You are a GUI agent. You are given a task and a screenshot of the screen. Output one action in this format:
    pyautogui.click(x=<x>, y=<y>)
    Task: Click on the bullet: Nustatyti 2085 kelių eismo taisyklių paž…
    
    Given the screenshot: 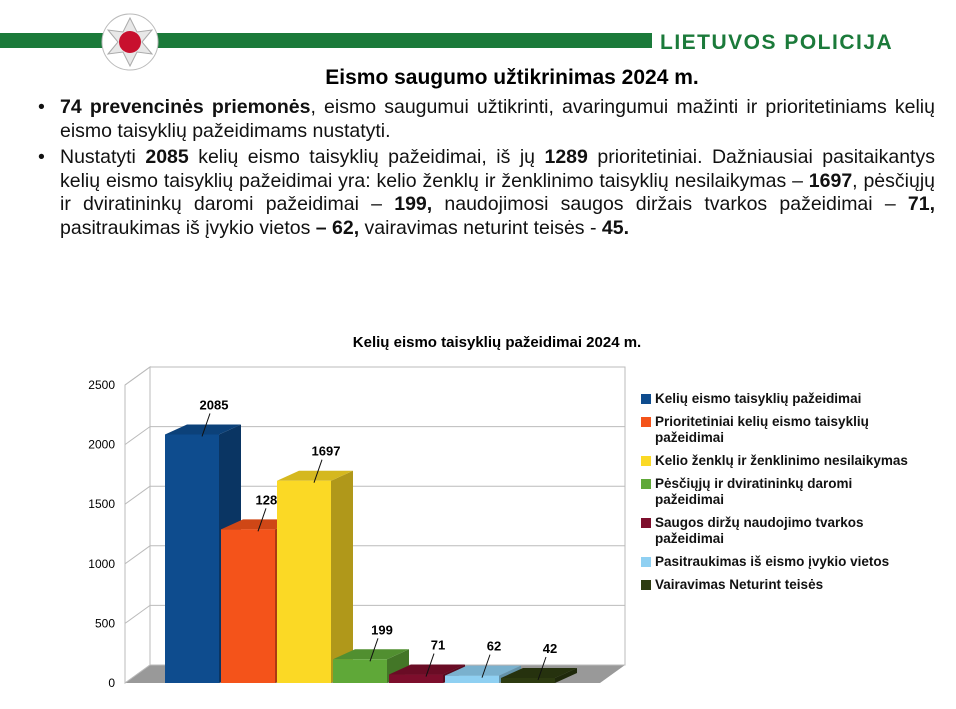 What is the action you would take?
    pyautogui.click(x=486, y=193)
    